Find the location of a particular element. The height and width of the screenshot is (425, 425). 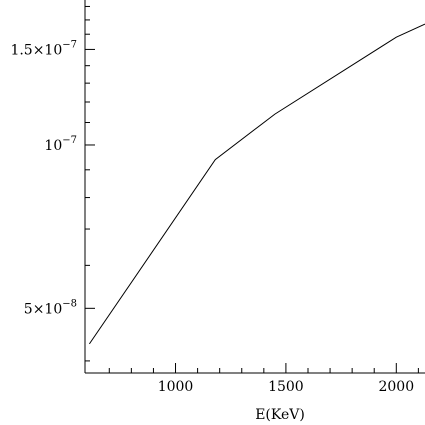

x-tick-label: 1500 is located at coordinates (286, 387).